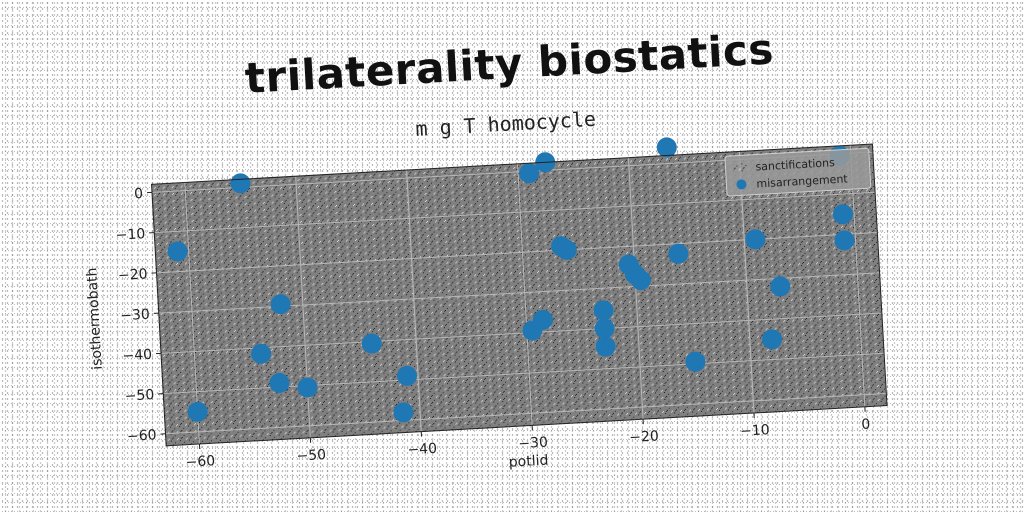 This screenshot has height=512, width=1024. What do you see at coordinates (133, 275) in the screenshot?
I see `y-tick-label: −20` at bounding box center [133, 275].